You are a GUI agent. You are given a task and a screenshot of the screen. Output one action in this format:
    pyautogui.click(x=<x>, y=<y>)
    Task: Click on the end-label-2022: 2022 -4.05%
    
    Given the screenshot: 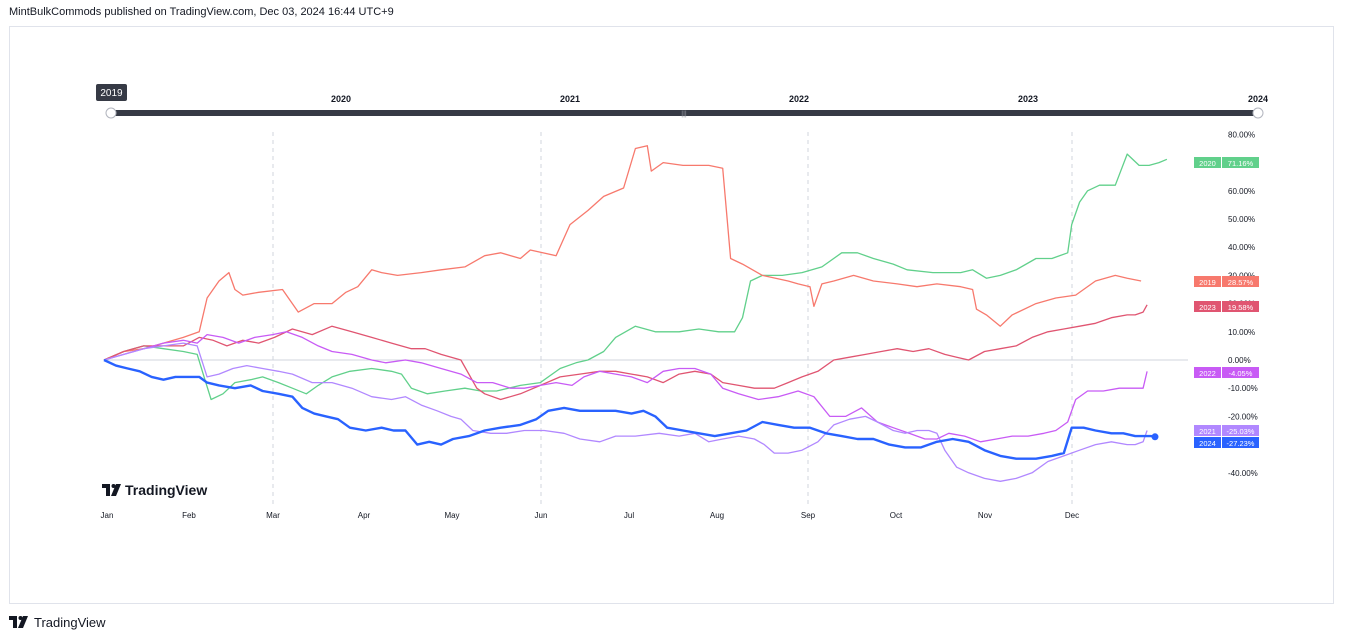 What is the action you would take?
    pyautogui.click(x=1226, y=372)
    